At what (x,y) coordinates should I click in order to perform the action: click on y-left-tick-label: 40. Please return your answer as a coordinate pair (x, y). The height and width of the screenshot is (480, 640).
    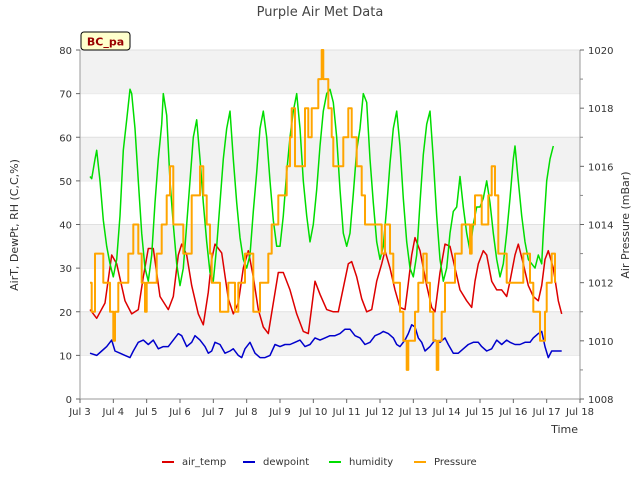
    Looking at the image, I should click on (65, 226).